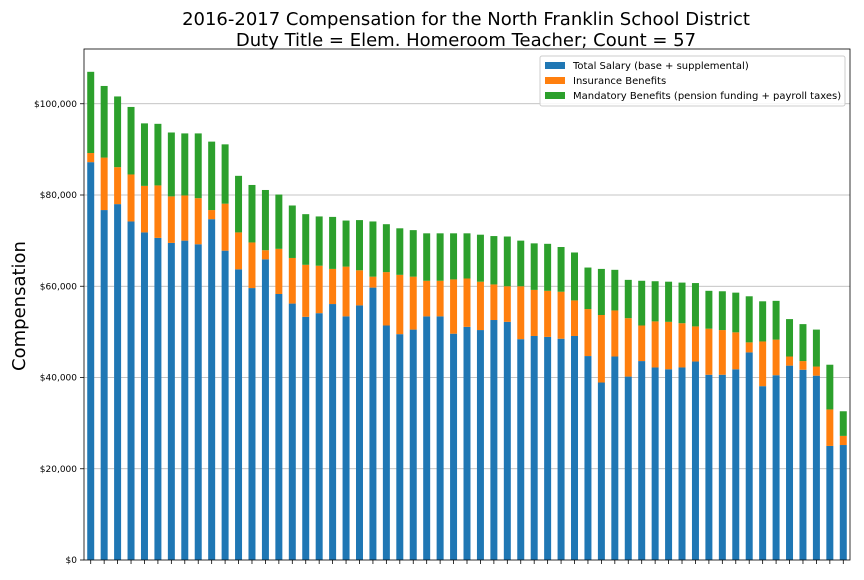 Image resolution: width=864 pixels, height=580 pixels. Describe the element at coordinates (58, 470) in the screenshot. I see `y-tick-label: $20,000` at that location.